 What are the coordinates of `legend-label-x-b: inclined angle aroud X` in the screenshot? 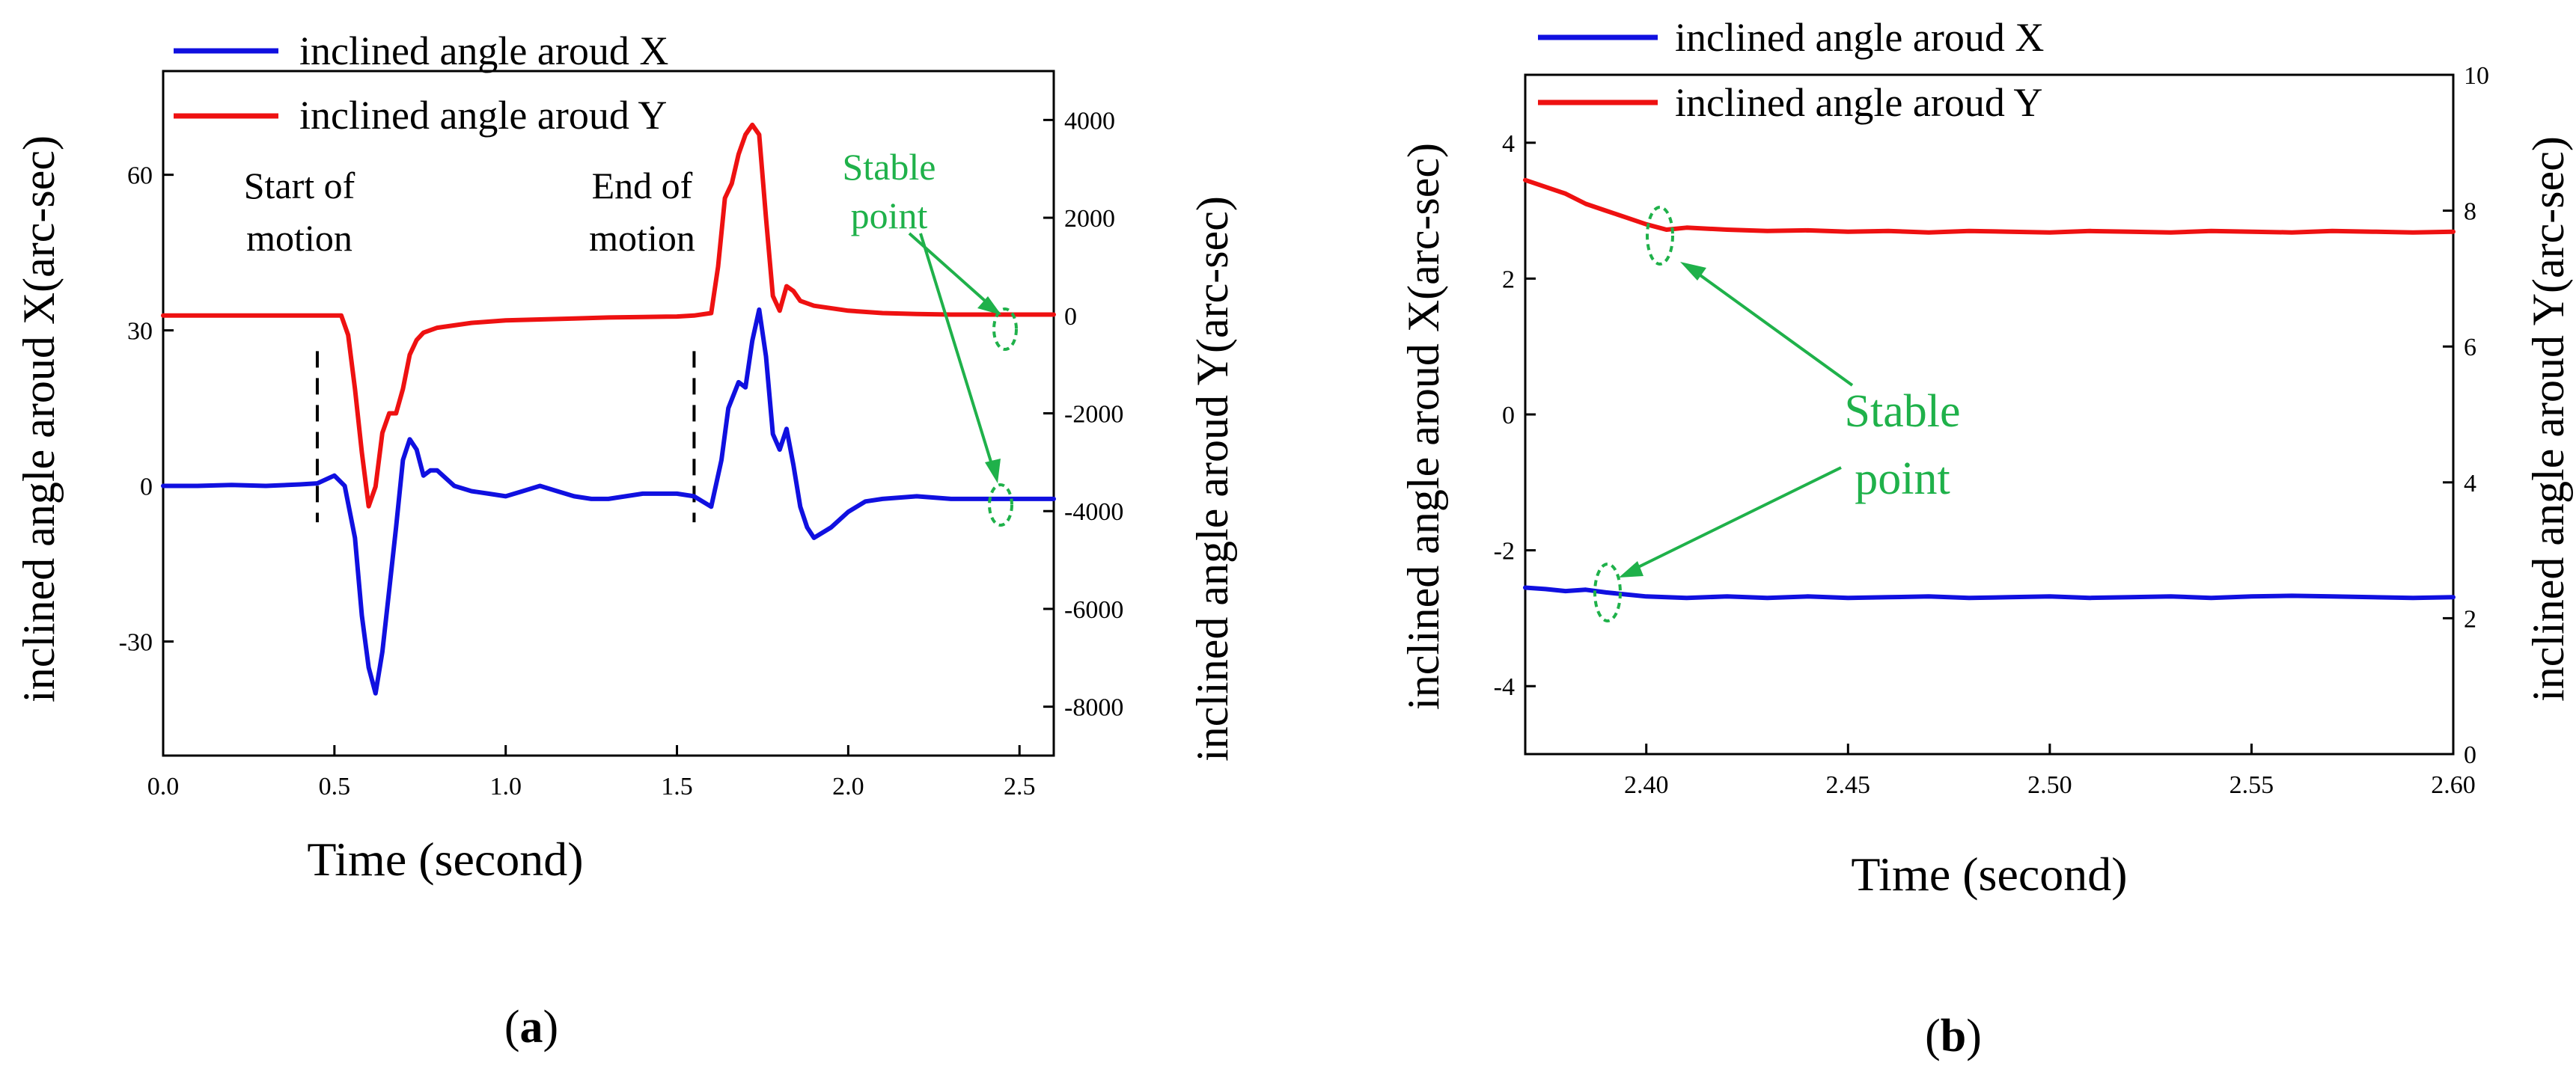 It's located at (1859, 37).